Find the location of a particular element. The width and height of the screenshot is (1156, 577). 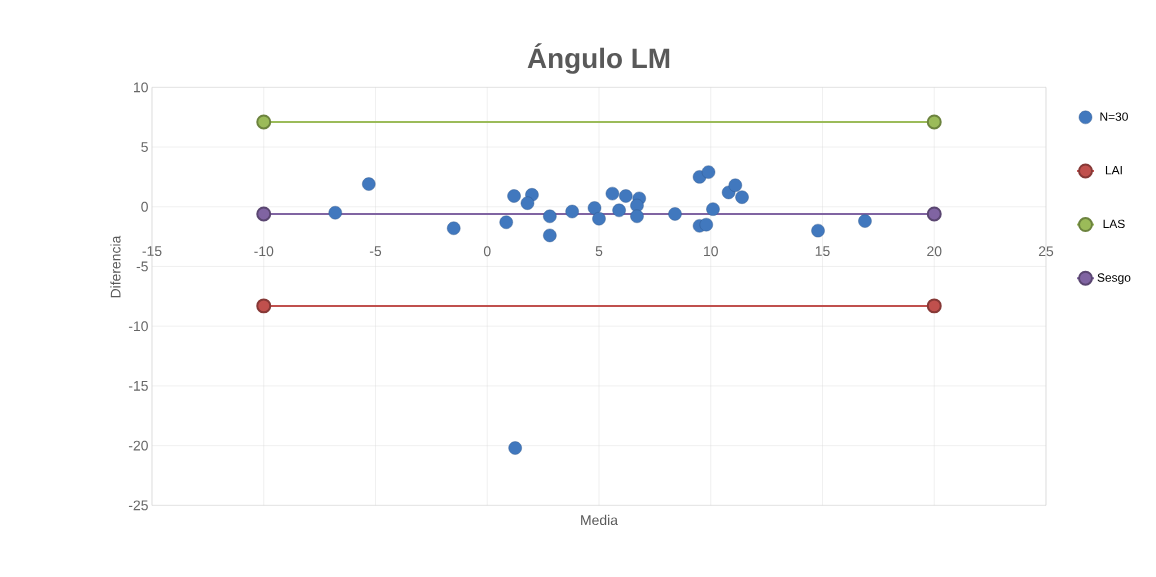

x-tick-label: 15 is located at coordinates (822, 251).